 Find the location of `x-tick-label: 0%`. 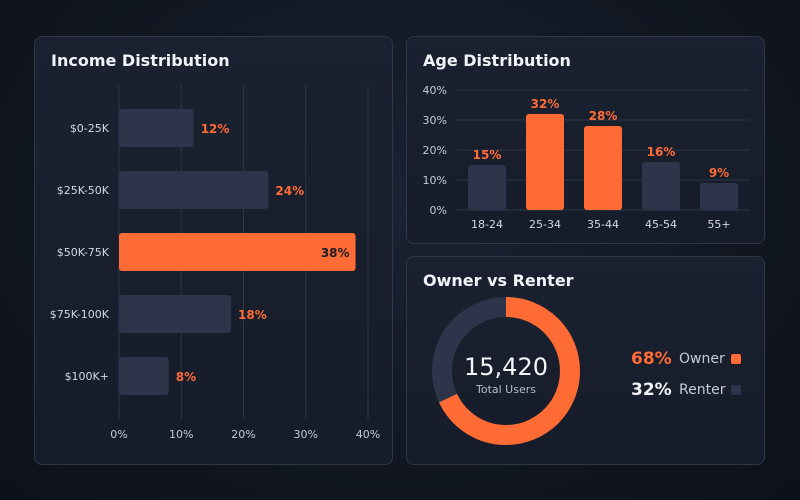

x-tick-label: 0% is located at coordinates (118, 434).